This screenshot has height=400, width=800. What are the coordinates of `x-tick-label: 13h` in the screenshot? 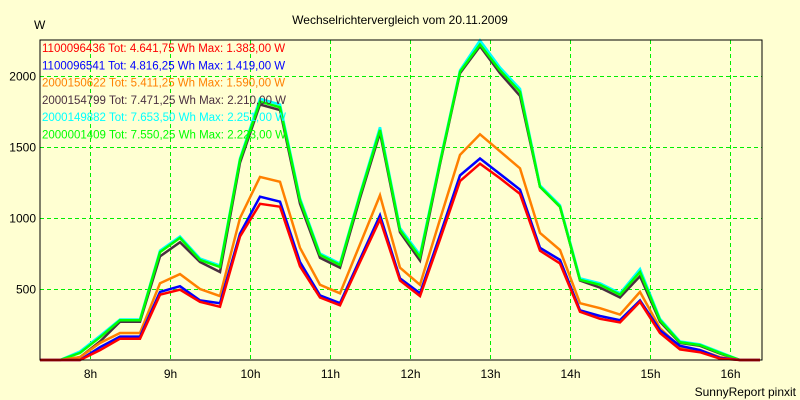 It's located at (490, 374).